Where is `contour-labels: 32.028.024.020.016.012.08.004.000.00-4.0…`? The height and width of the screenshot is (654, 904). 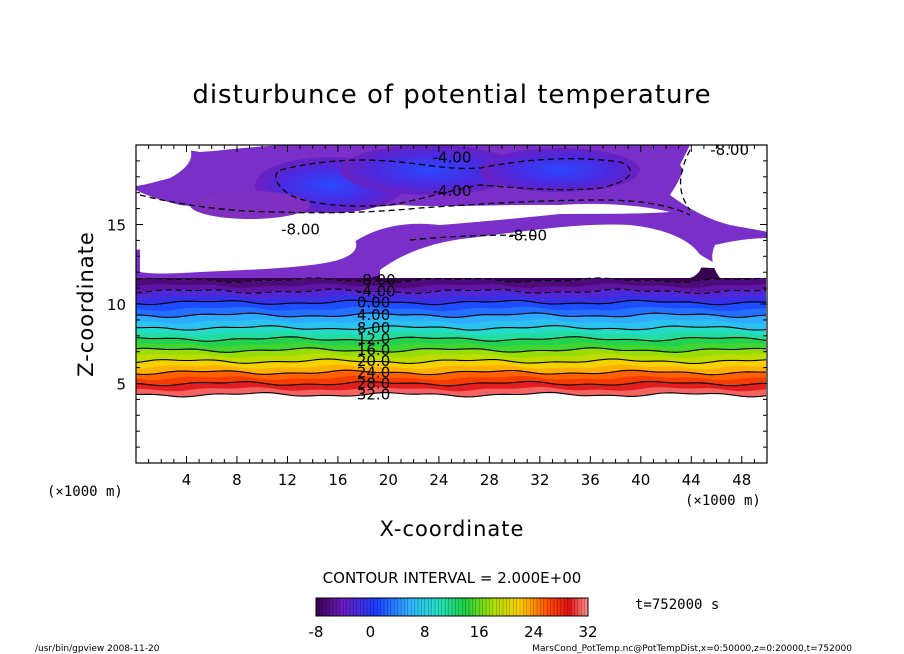 contour-labels: 32.028.024.020.016.012.08.004.000.00-4.0… is located at coordinates (376, 337).